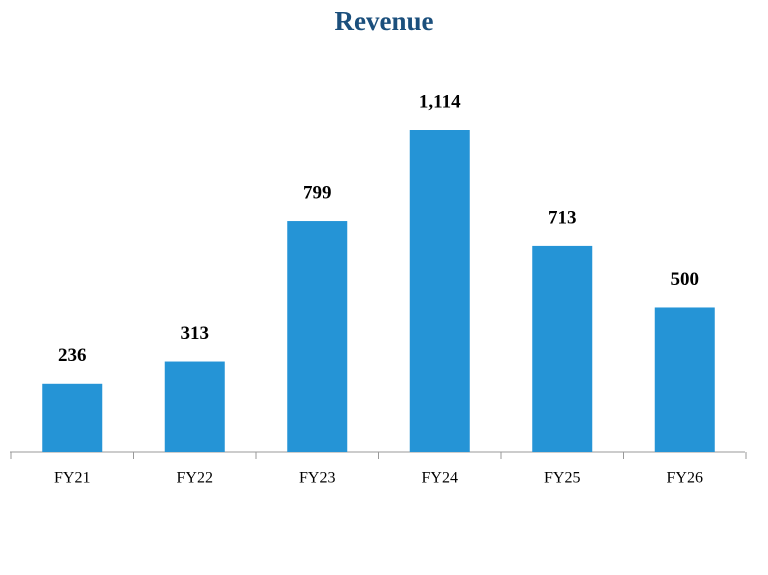 This screenshot has width=768, height=575. Describe the element at coordinates (562, 478) in the screenshot. I see `x-tick-label: FY25` at that location.